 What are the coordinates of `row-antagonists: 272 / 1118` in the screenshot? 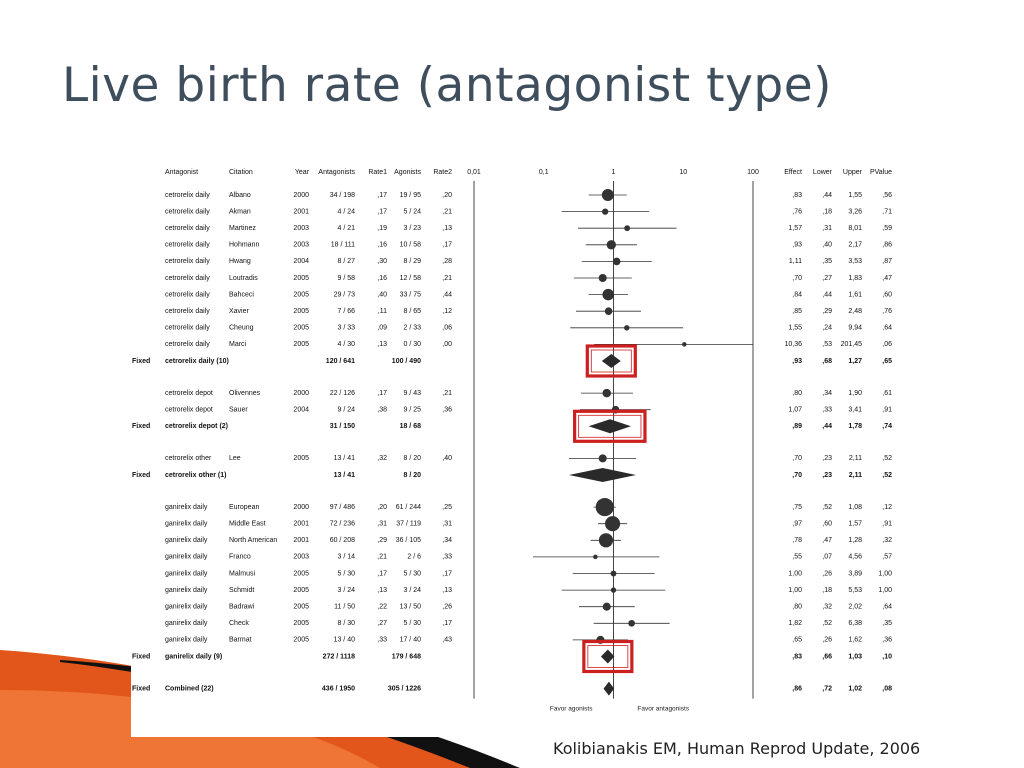 It's located at (339, 656).